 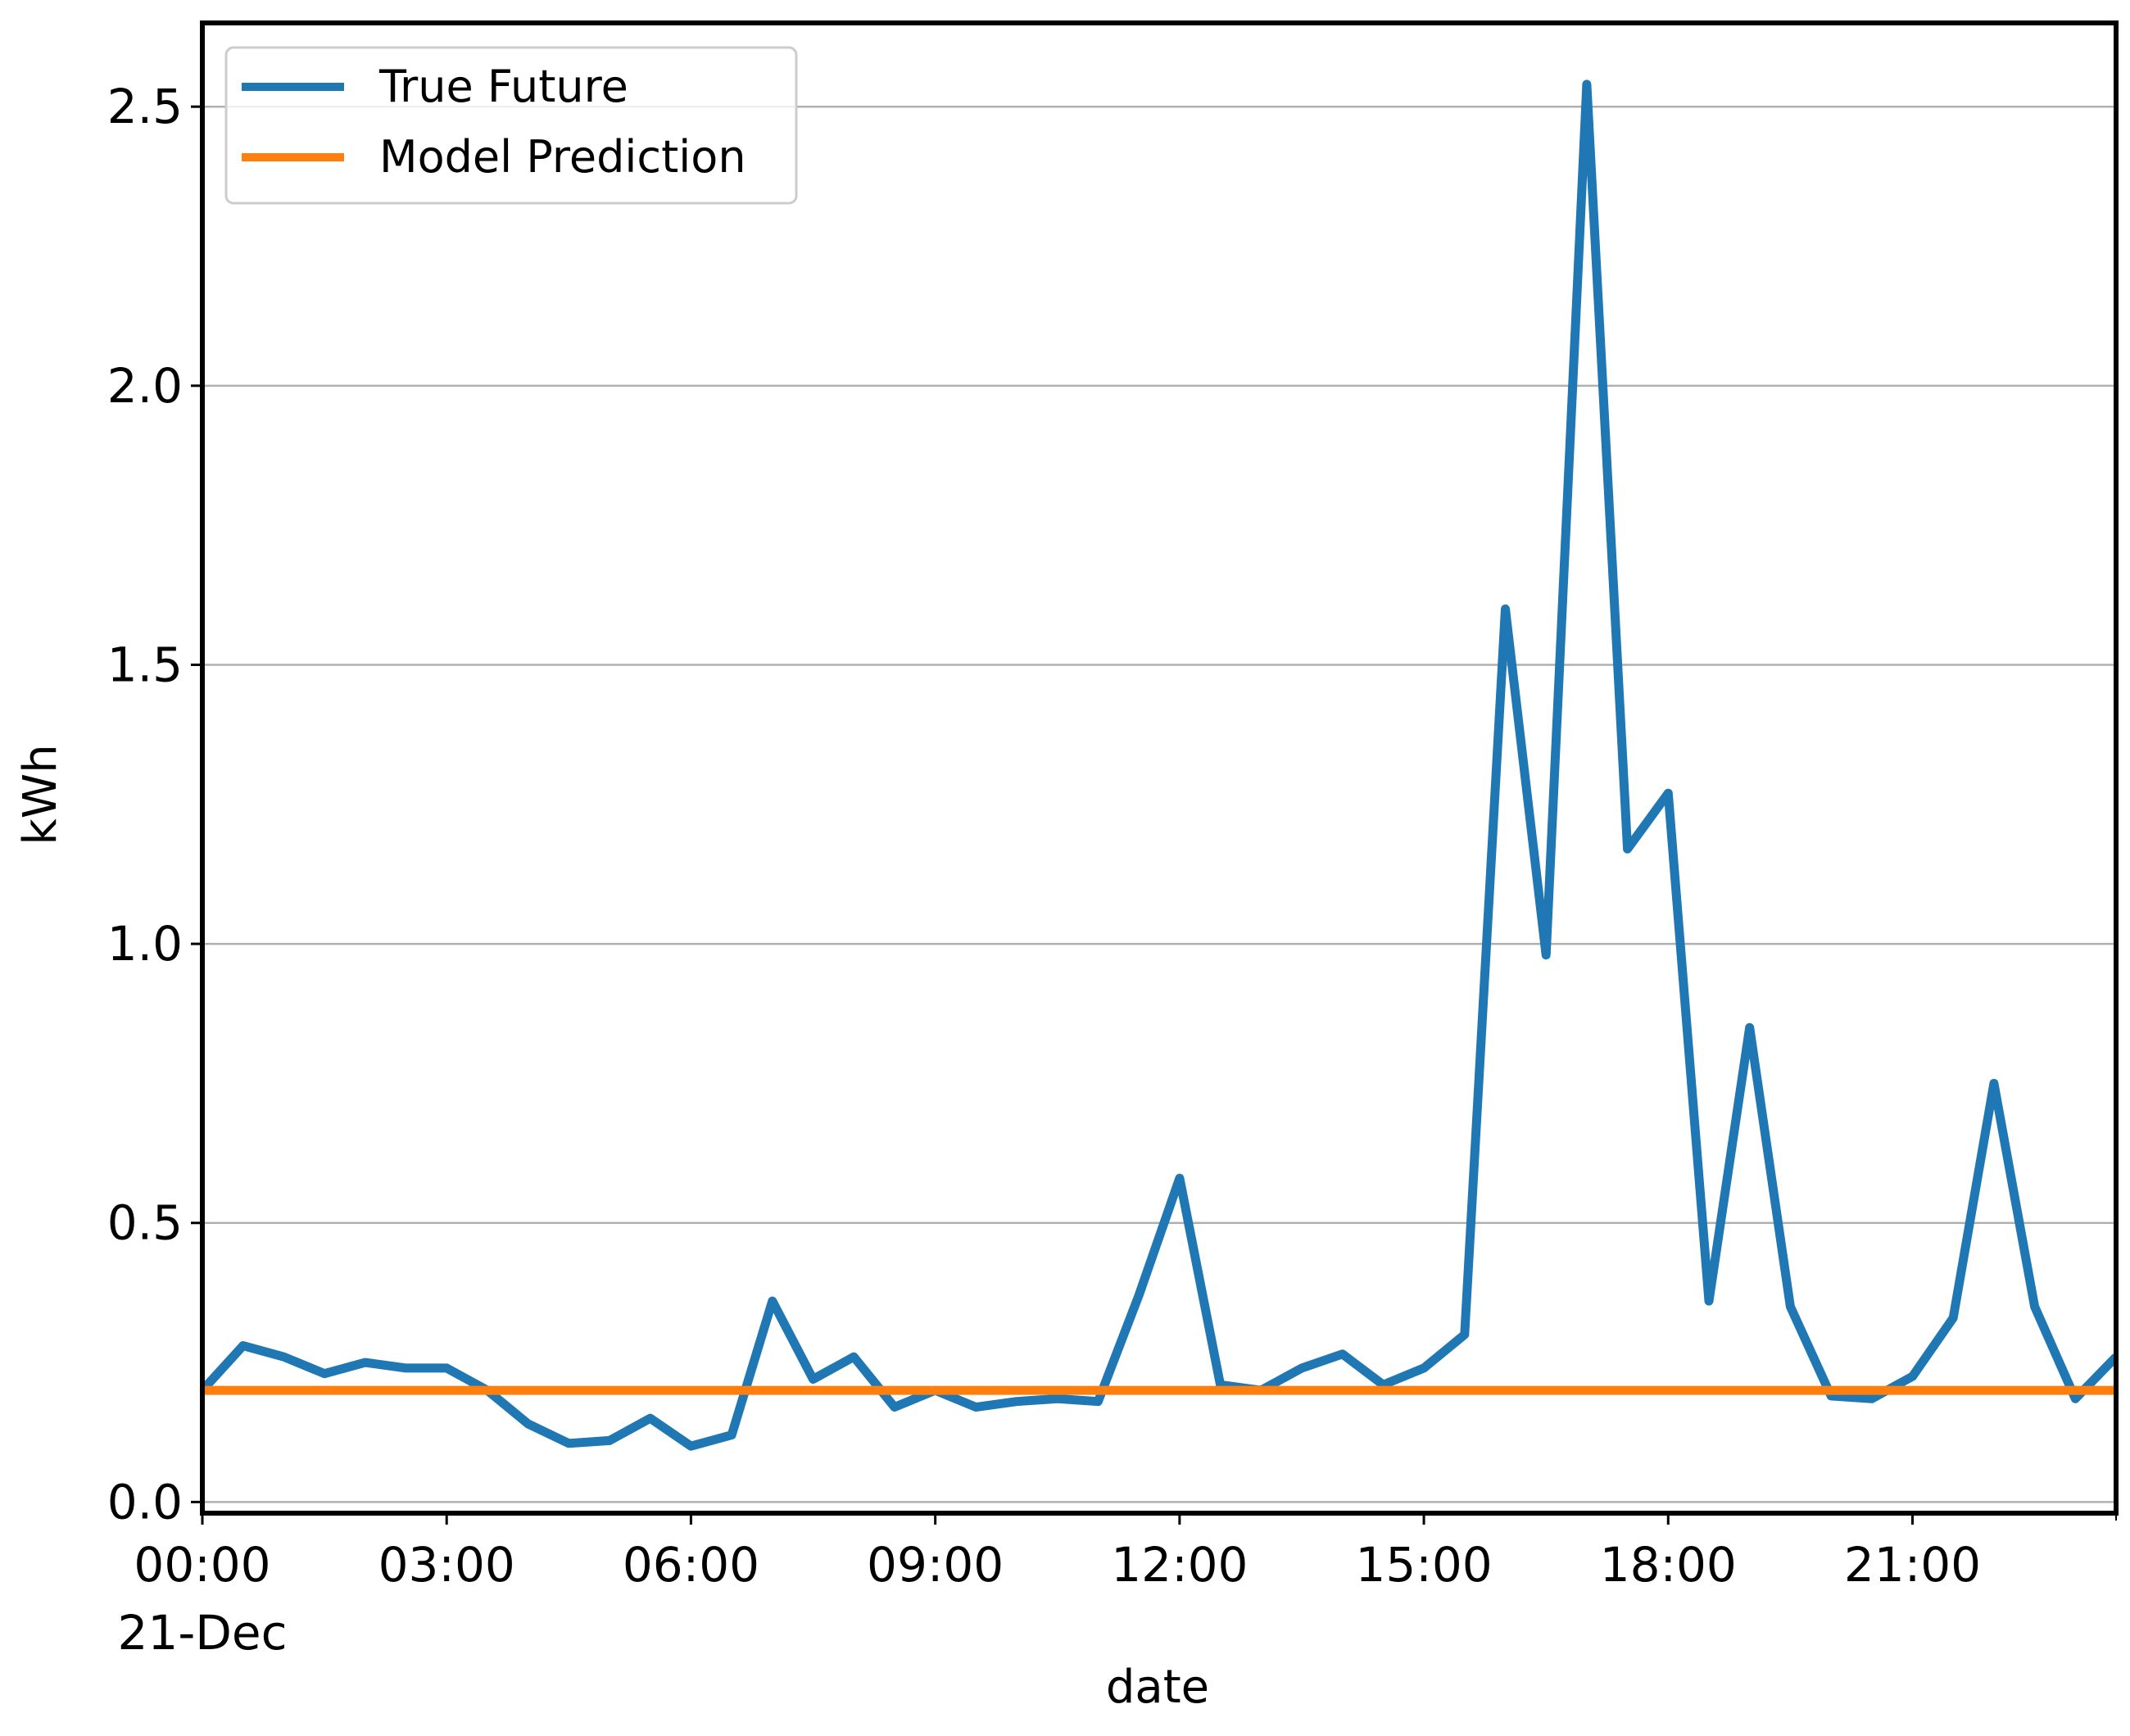 I want to click on y-tick-label: 0.5, so click(x=145, y=1223).